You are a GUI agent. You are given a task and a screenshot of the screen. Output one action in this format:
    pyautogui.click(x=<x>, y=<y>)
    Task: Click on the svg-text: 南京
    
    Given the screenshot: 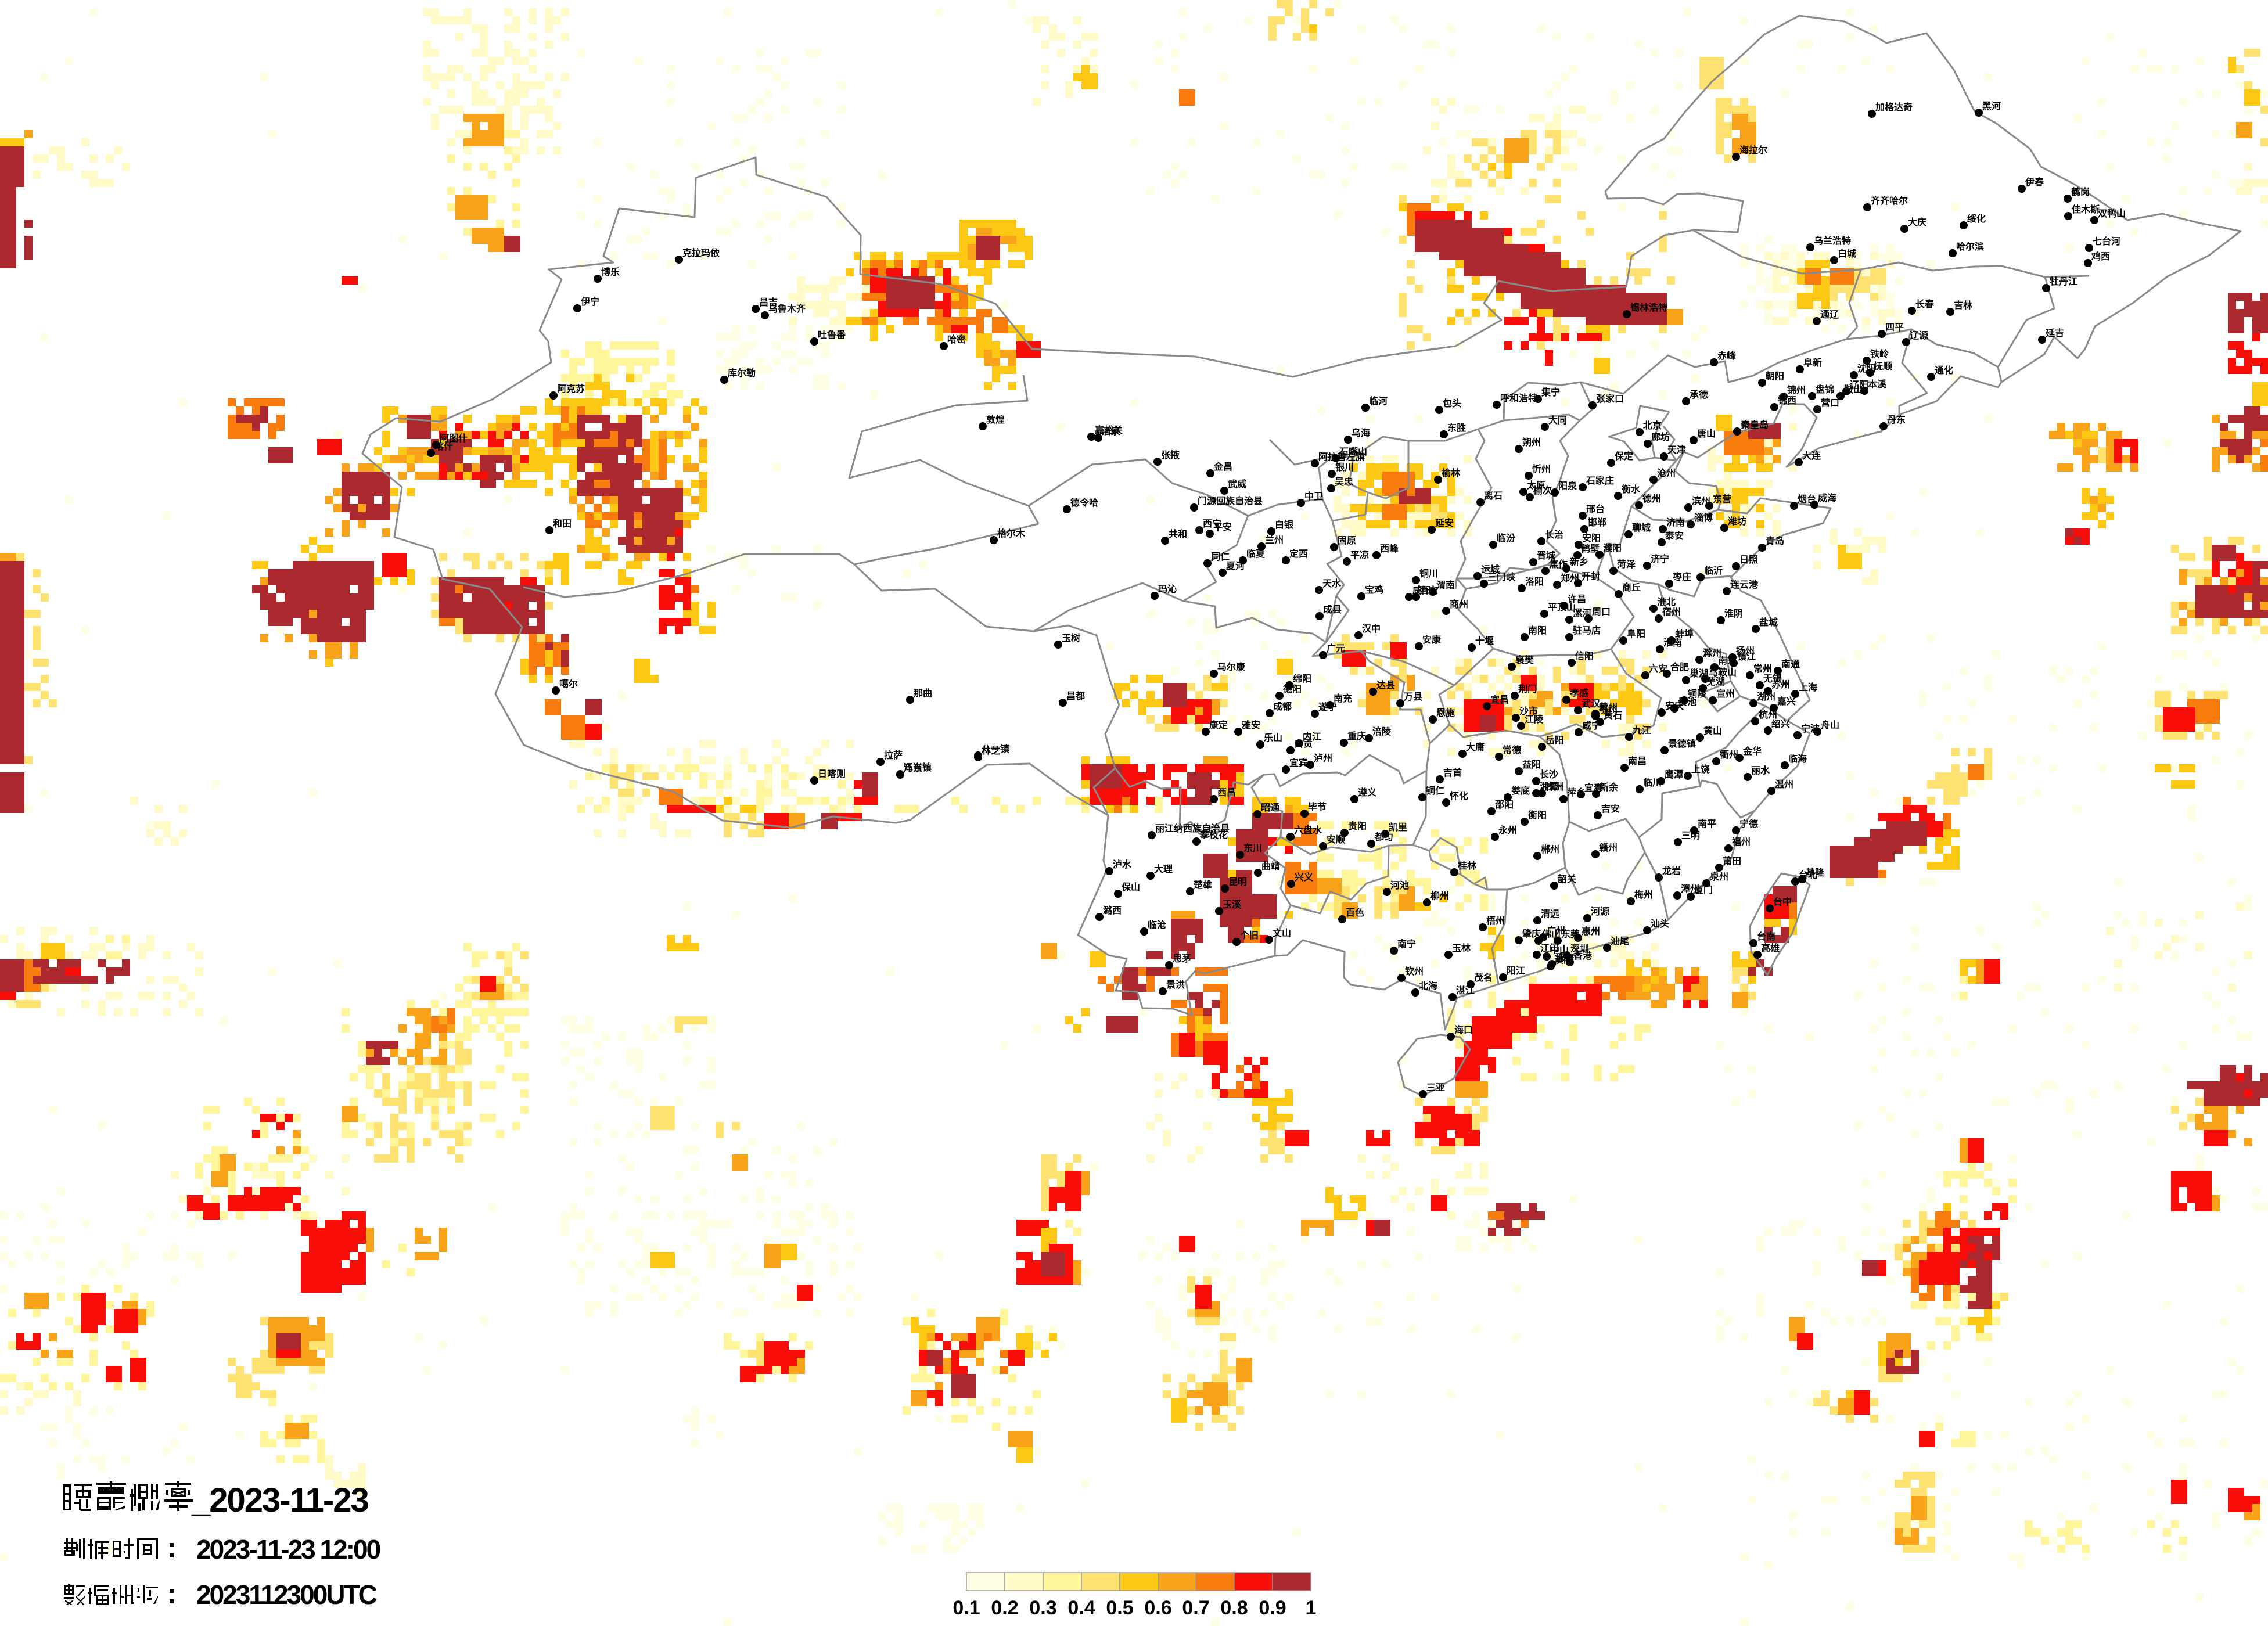 What is the action you would take?
    pyautogui.click(x=1727, y=661)
    